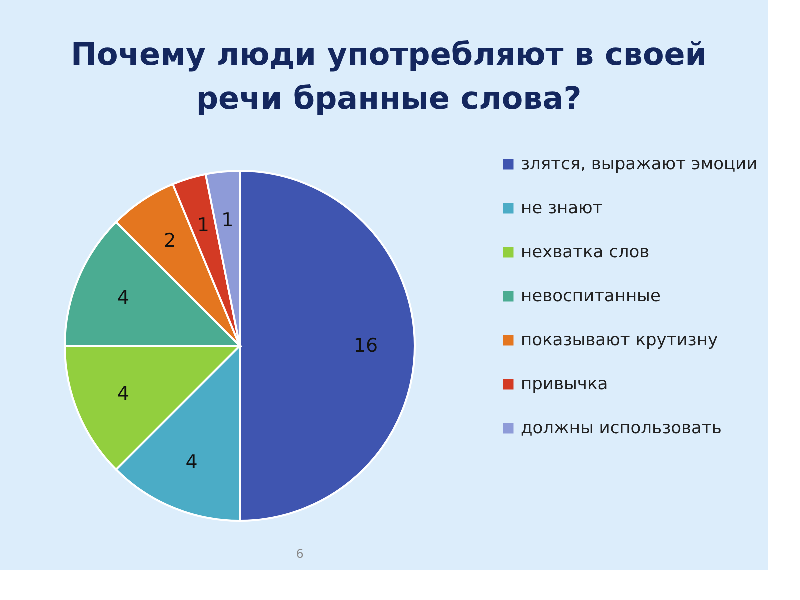  Describe the element at coordinates (170, 241) in the screenshot. I see `data-label: 2` at that location.